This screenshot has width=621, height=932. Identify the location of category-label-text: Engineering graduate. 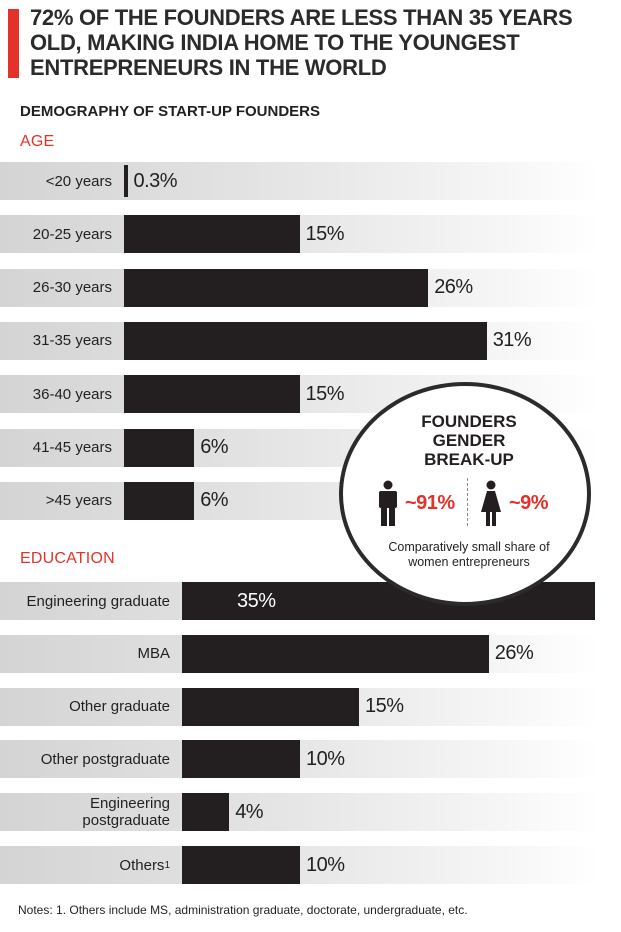
(98, 601).